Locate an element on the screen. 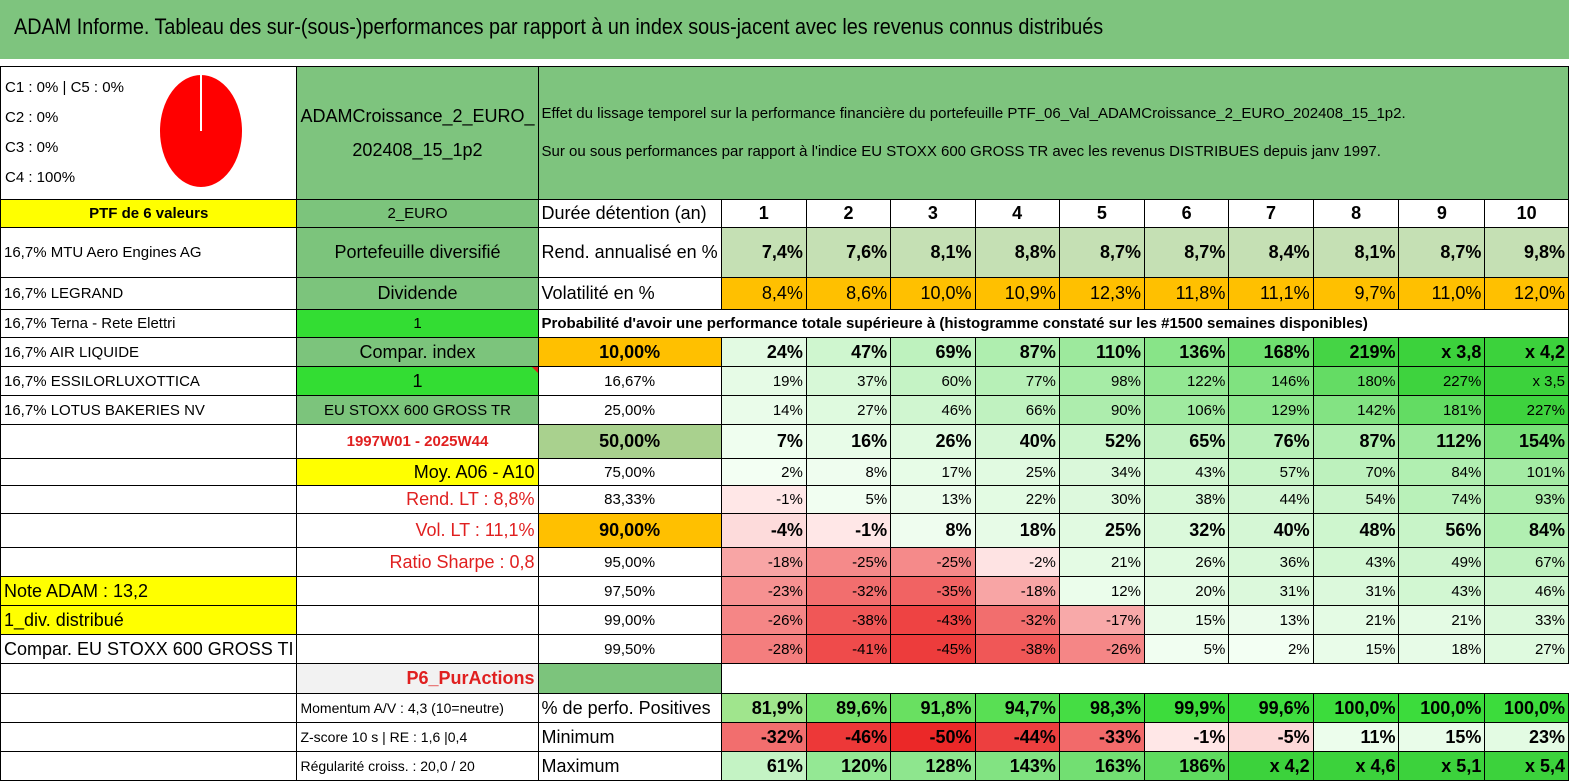 The image size is (1569, 782). probability-cell: 40% is located at coordinates (1017, 441).